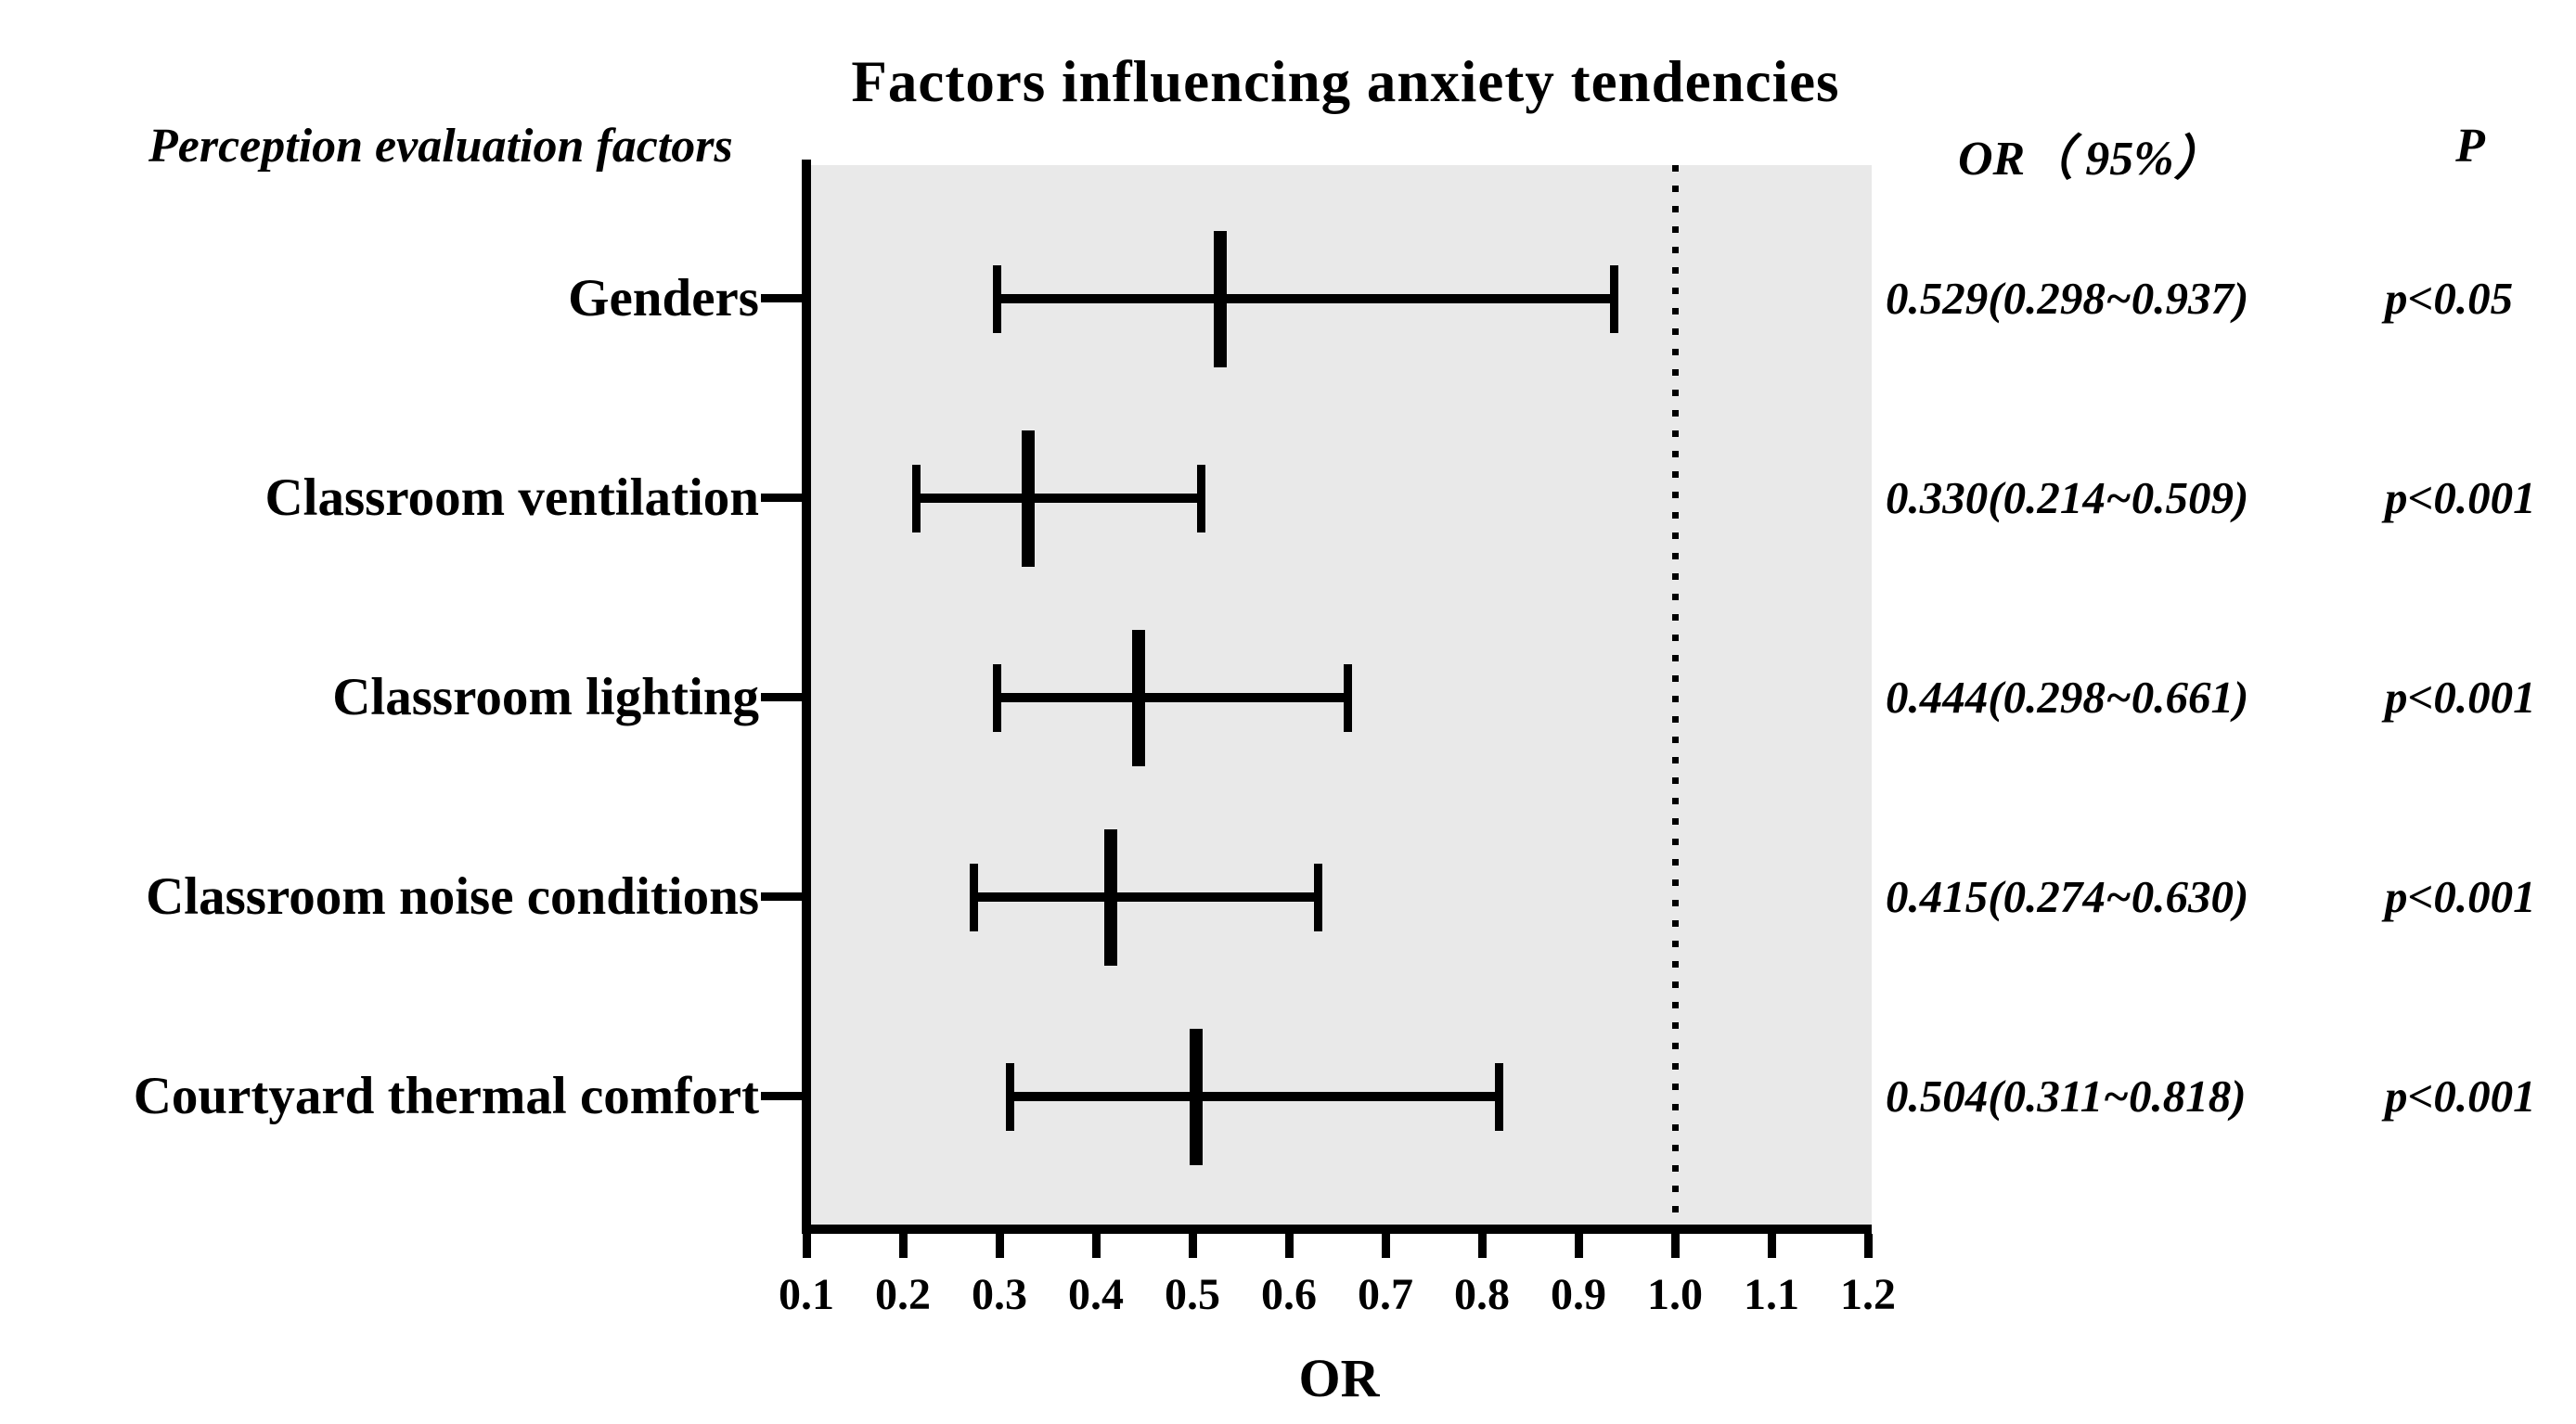 The width and height of the screenshot is (2576, 1424). Describe the element at coordinates (440, 147) in the screenshot. I see `column-header-factors: Perception evaluation factors` at that location.